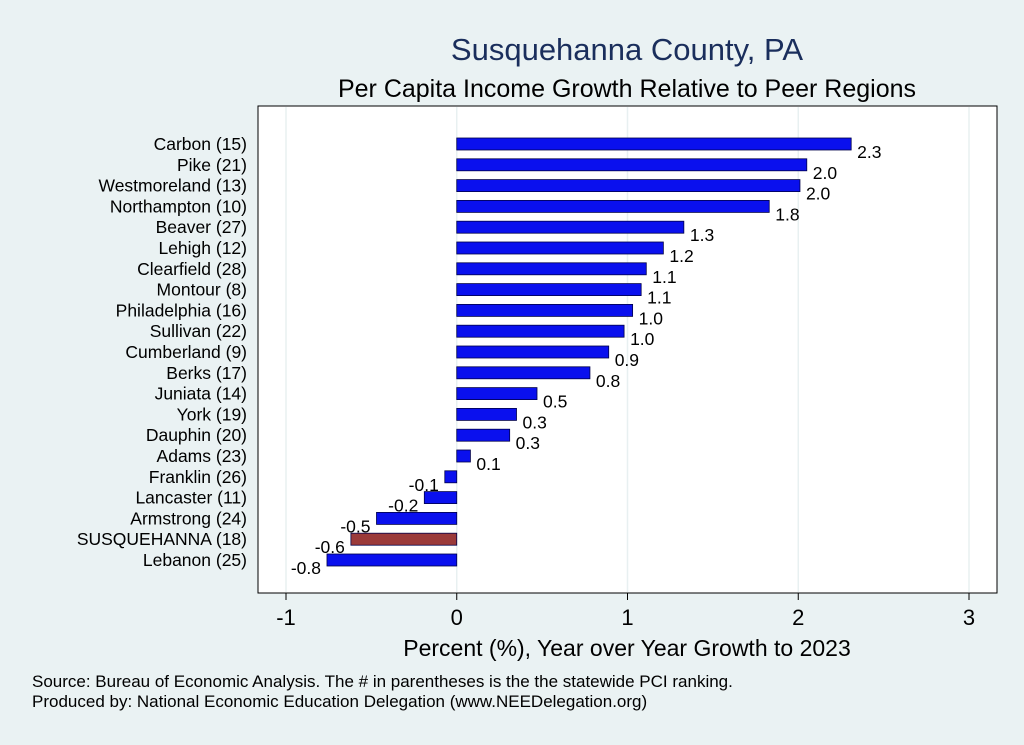 The height and width of the screenshot is (745, 1024). Describe the element at coordinates (286, 617) in the screenshot. I see `x-tick-label: -1` at that location.